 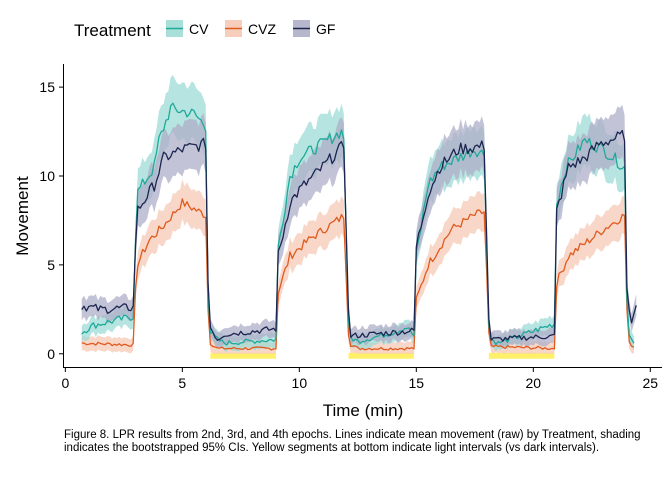 I want to click on x-tick-label: 15, so click(x=417, y=383).